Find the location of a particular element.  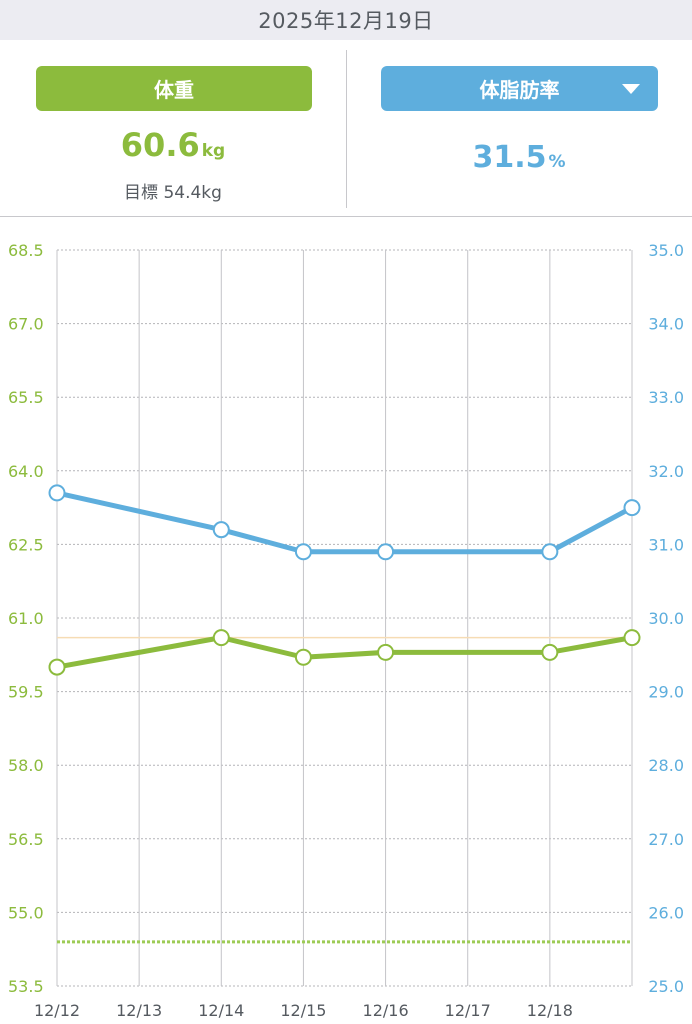

y-left-tick-label: 68.5 is located at coordinates (26, 250).